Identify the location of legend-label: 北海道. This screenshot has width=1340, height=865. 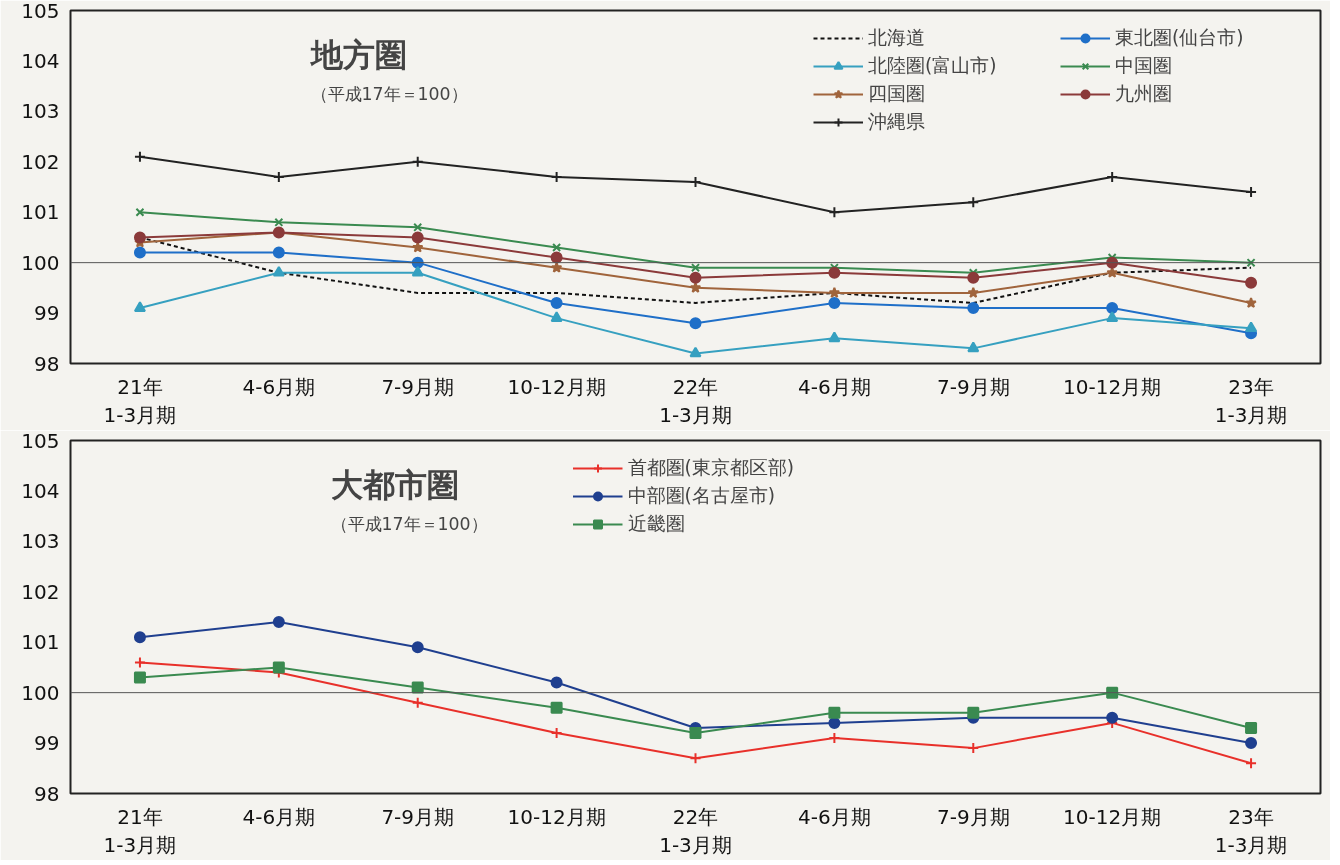
(897, 38).